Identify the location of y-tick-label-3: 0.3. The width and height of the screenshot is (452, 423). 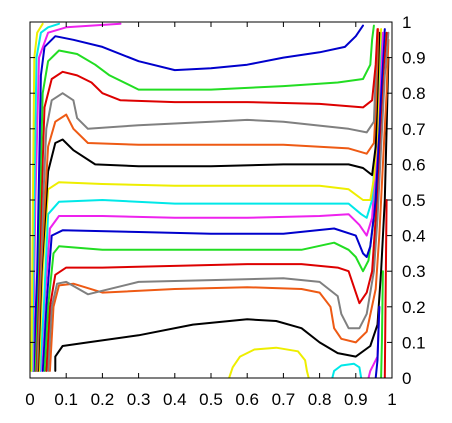
(414, 271).